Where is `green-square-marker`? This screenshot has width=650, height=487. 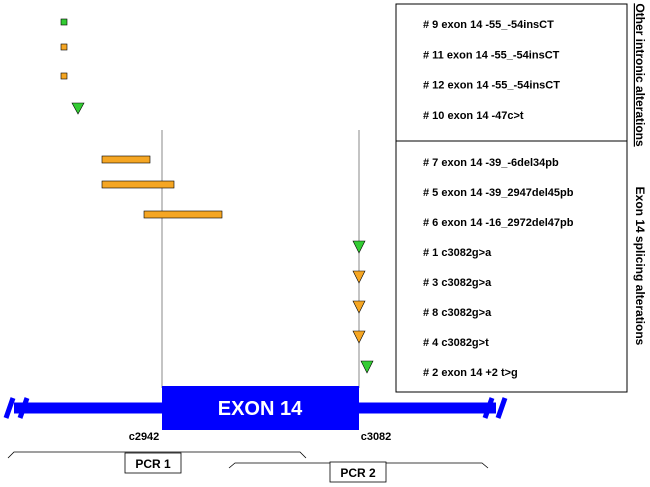 green-square-marker is located at coordinates (64, 22).